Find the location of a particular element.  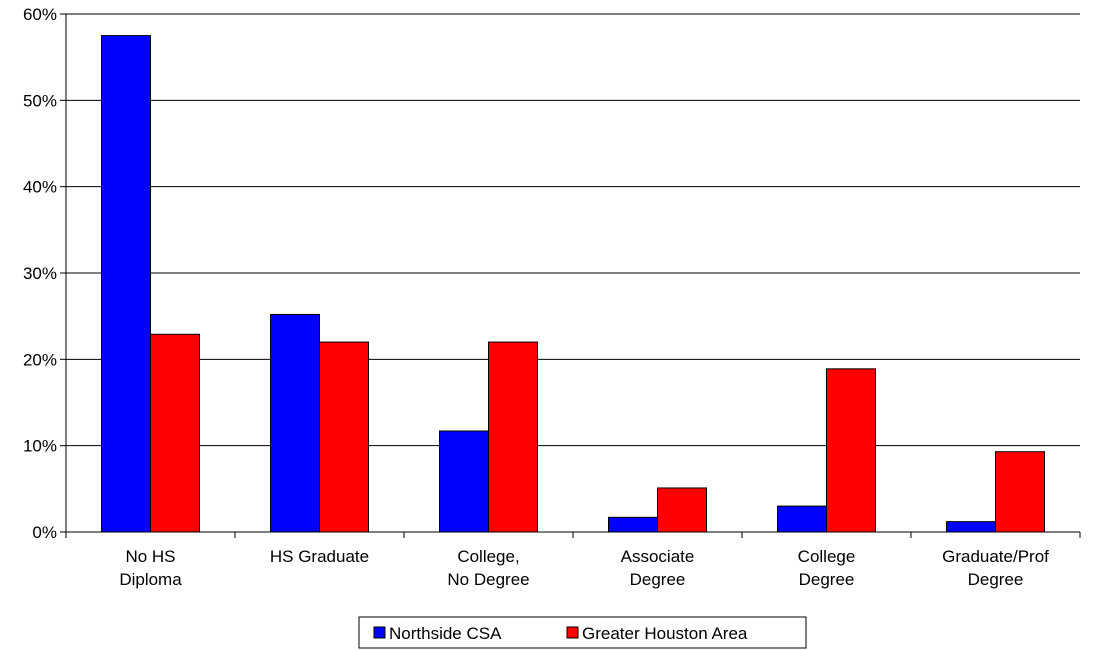

legend-box is located at coordinates (582, 632).